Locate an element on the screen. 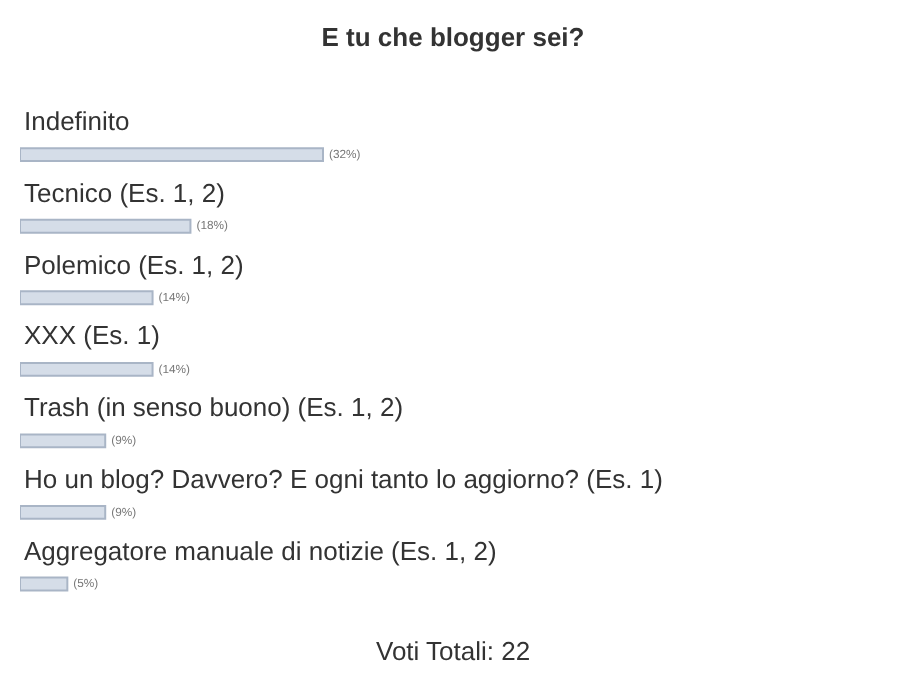  y-tick-label: Aggregatore manuale di notizie (Es. 1, 2) is located at coordinates (260, 551).